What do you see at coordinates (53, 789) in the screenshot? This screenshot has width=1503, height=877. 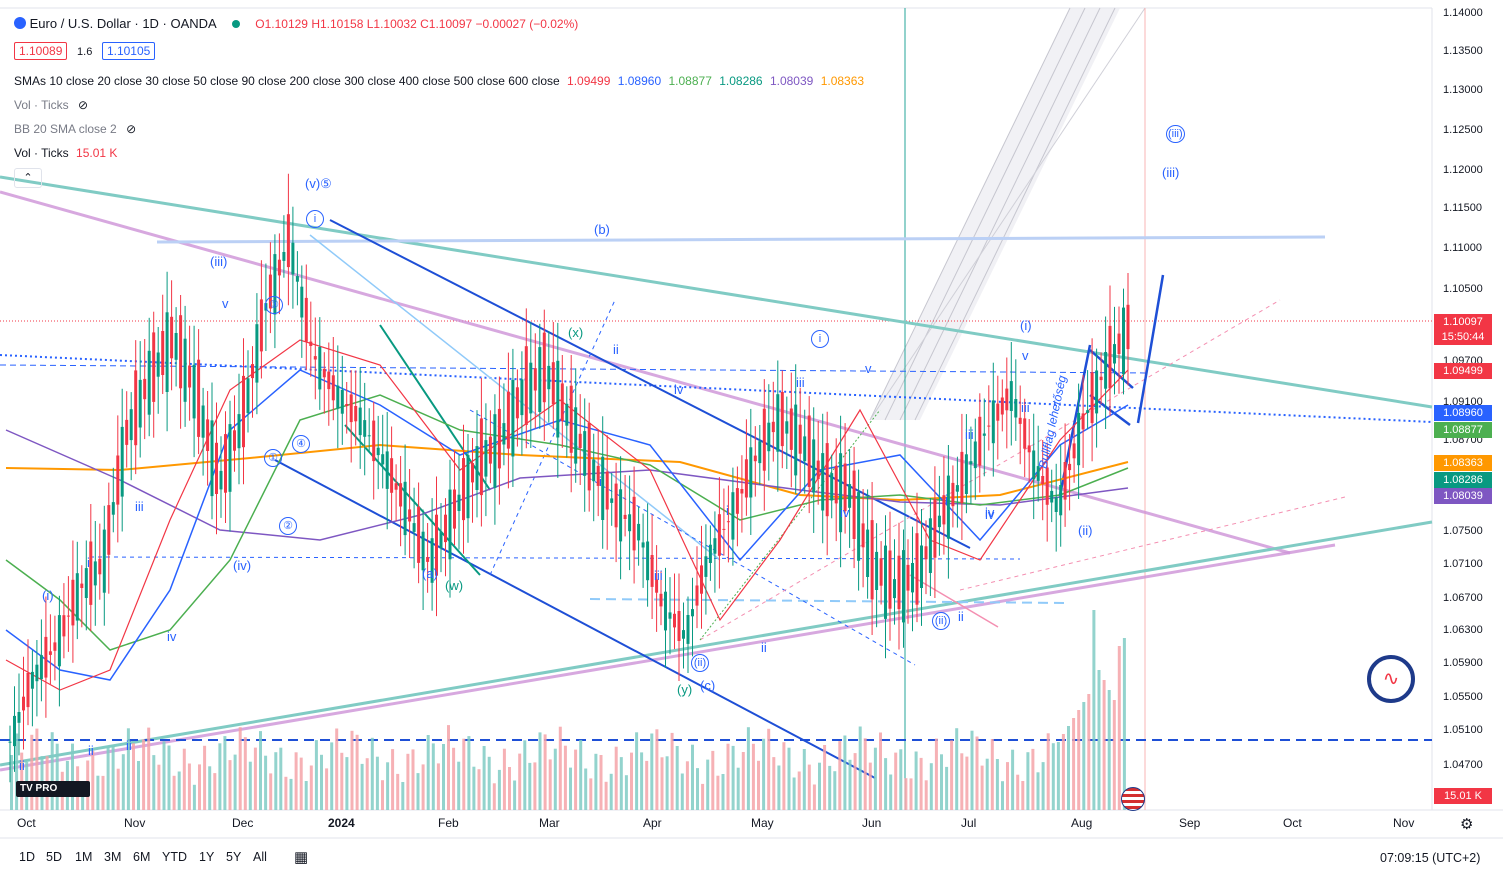 I see `tradingview-pro-logo: TV PRO` at bounding box center [53, 789].